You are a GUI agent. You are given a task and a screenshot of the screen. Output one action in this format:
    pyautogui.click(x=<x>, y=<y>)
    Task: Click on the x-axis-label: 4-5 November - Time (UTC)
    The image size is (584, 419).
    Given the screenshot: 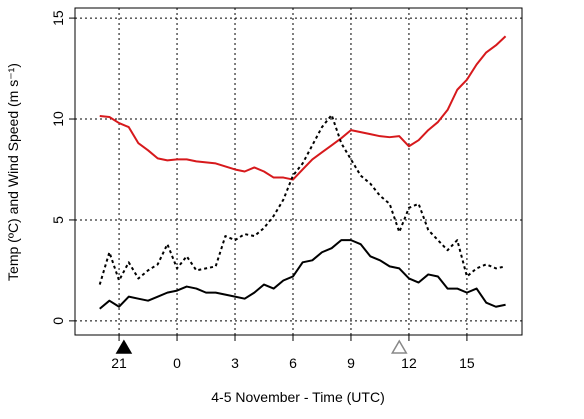 What is the action you would take?
    pyautogui.click(x=297, y=397)
    